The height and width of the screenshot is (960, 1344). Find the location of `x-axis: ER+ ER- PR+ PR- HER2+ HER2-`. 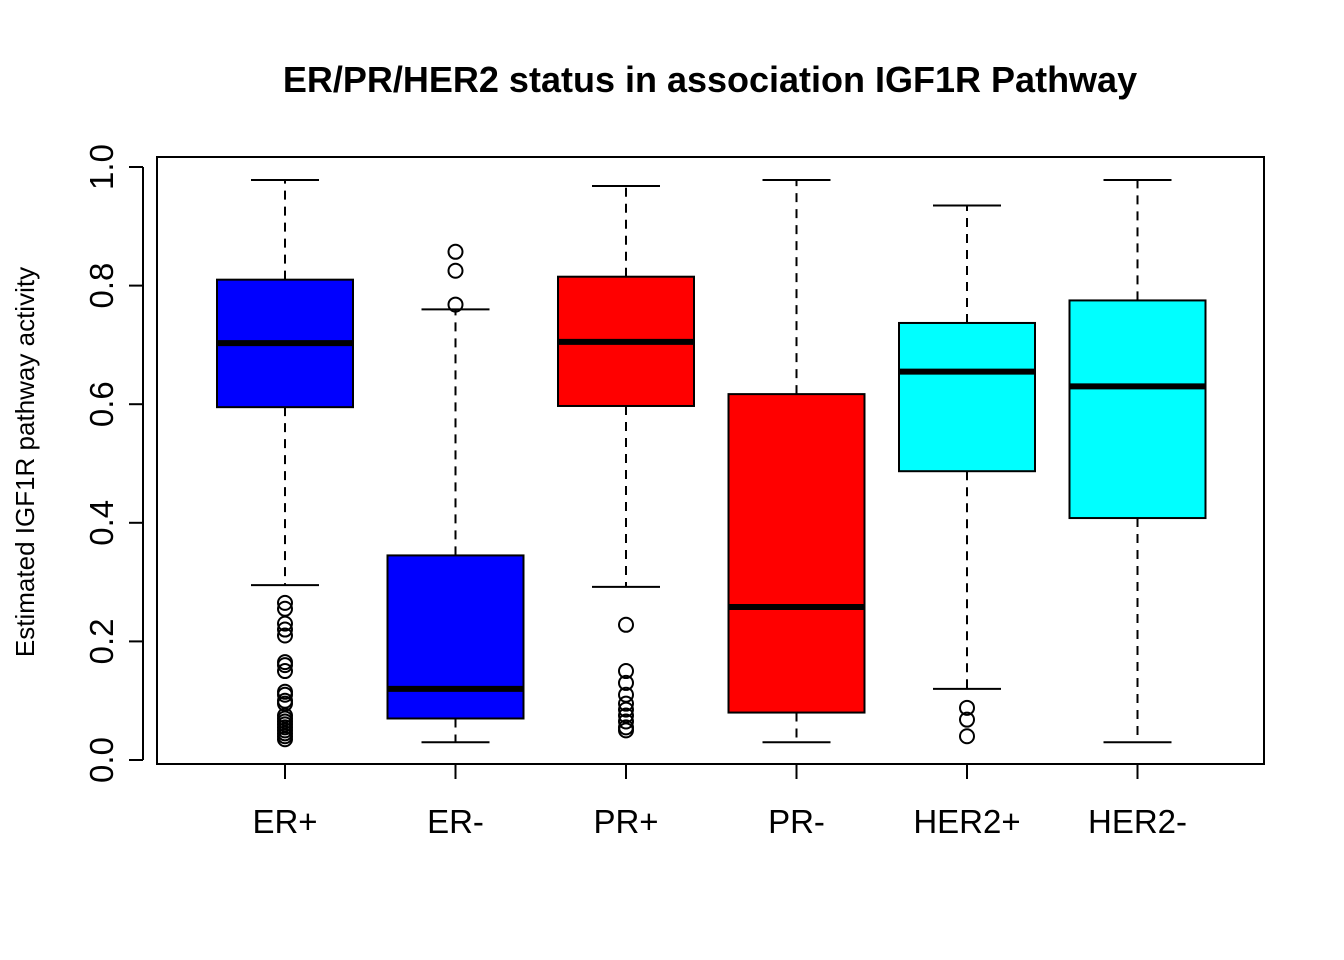

x-axis: ER+ ER- PR+ PR- HER2+ HER2- is located at coordinates (719, 802).